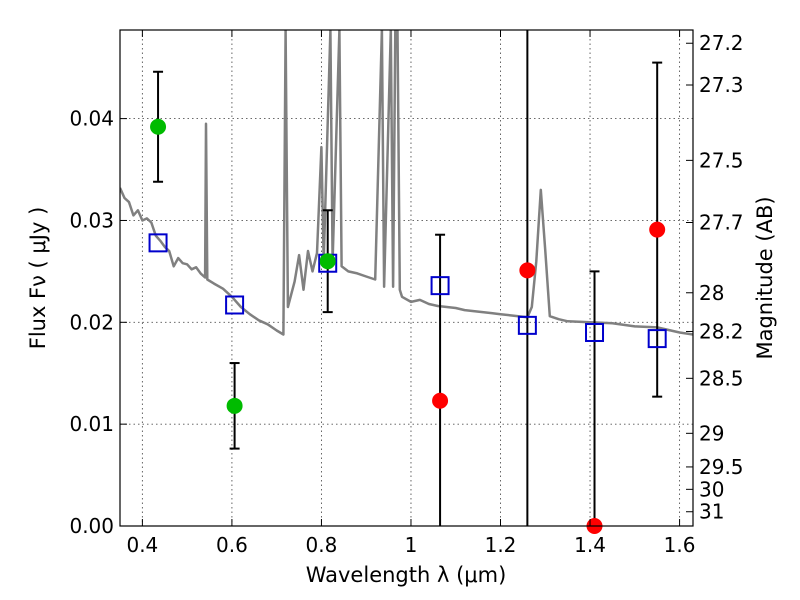  What do you see at coordinates (721, 378) in the screenshot?
I see `right-tick-label: 28.5` at bounding box center [721, 378].